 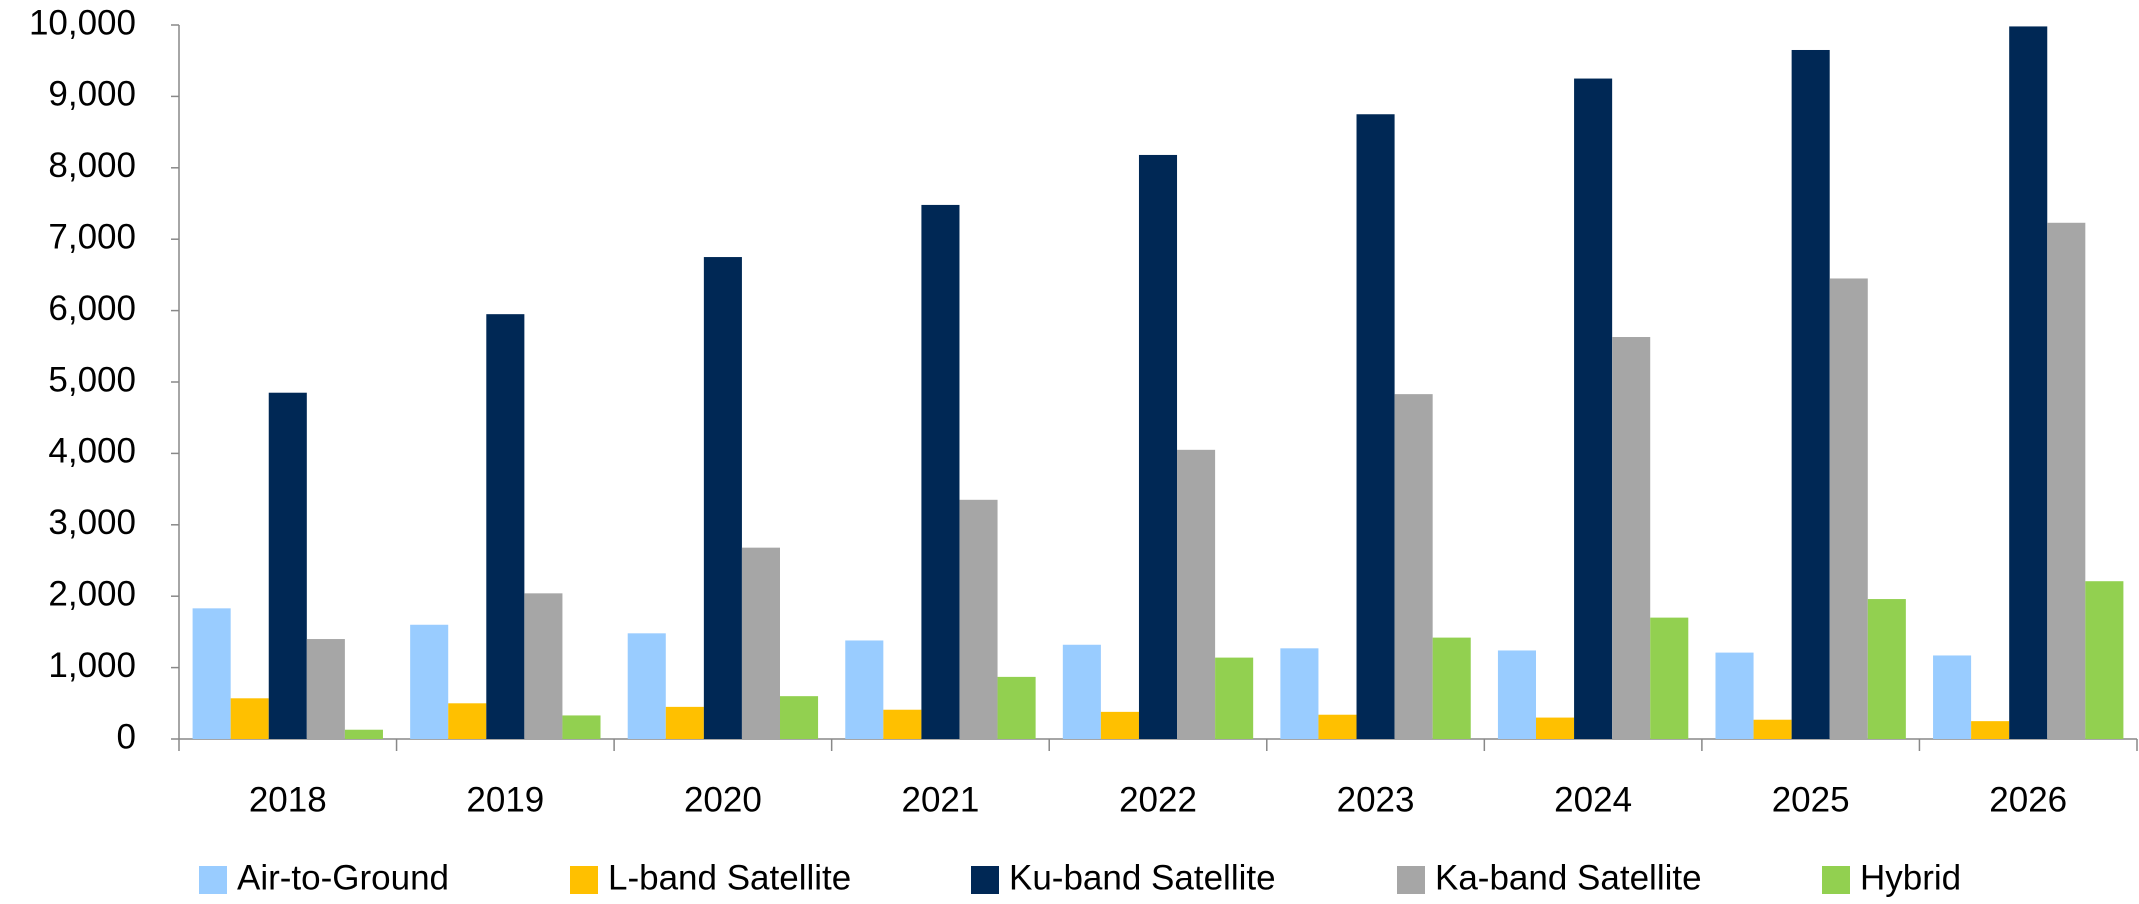 I want to click on legend-label: Ku-band Satellite, so click(x=1142, y=877).